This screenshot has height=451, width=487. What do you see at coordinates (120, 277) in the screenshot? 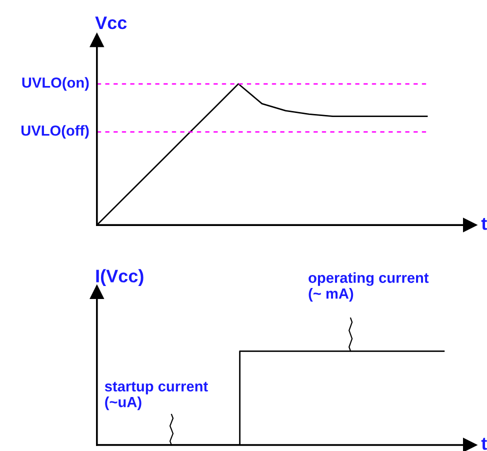
I see `y-axis-title: I(Vcc)` at bounding box center [120, 277].